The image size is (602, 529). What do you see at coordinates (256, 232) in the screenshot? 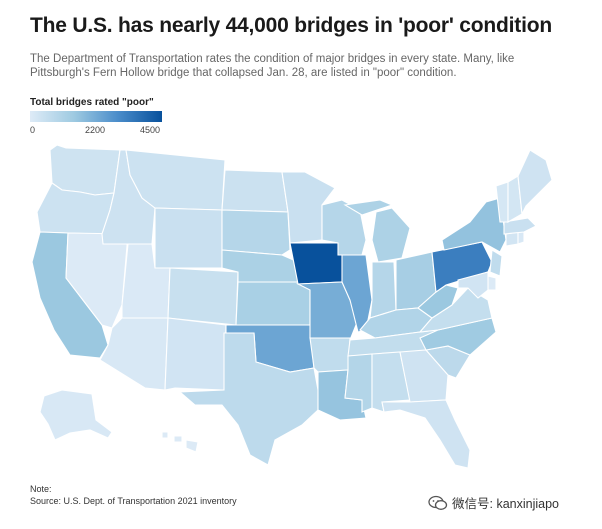
I see `state-south-dakota` at bounding box center [256, 232].